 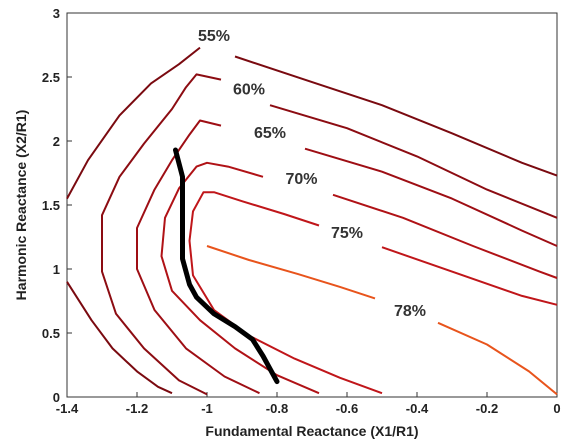 What do you see at coordinates (410, 311) in the screenshot?
I see `contour-label-78: 78%` at bounding box center [410, 311].